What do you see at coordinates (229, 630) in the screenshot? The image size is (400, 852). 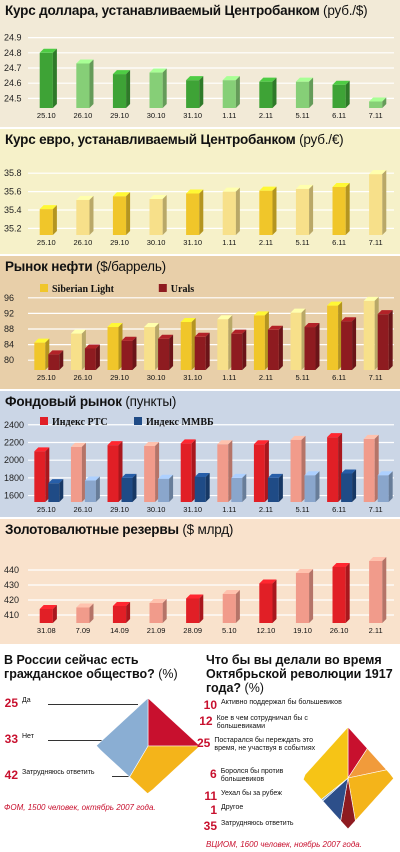 I see `x-tick-label: 5.10` at bounding box center [229, 630].